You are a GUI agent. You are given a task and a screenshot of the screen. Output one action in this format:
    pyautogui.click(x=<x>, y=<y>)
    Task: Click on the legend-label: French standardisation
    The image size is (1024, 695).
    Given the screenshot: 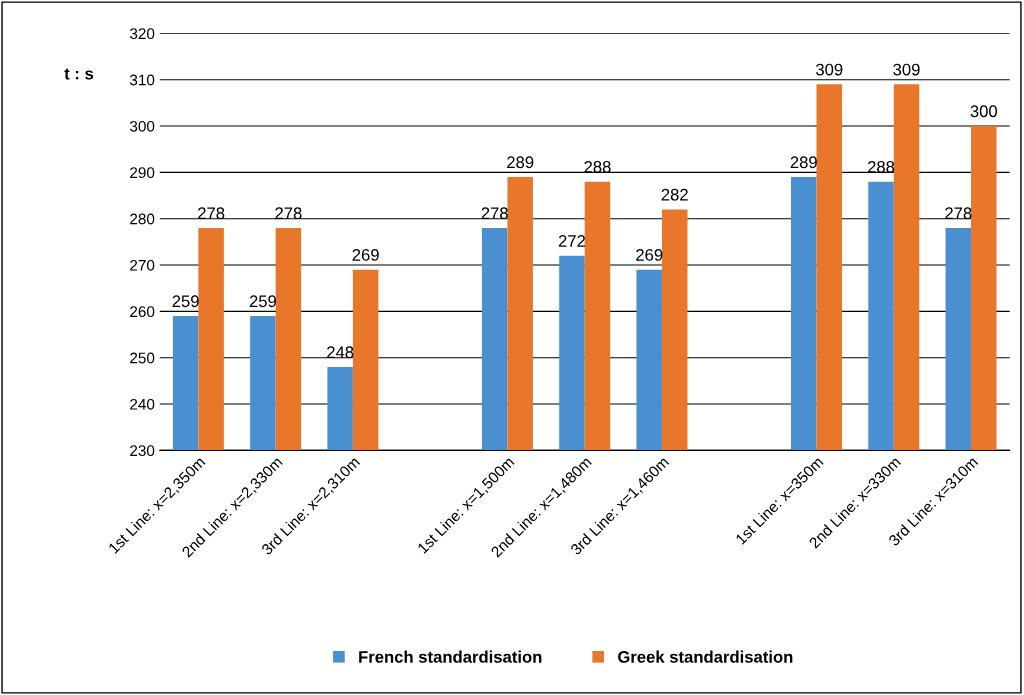 What is the action you would take?
    pyautogui.click(x=450, y=656)
    